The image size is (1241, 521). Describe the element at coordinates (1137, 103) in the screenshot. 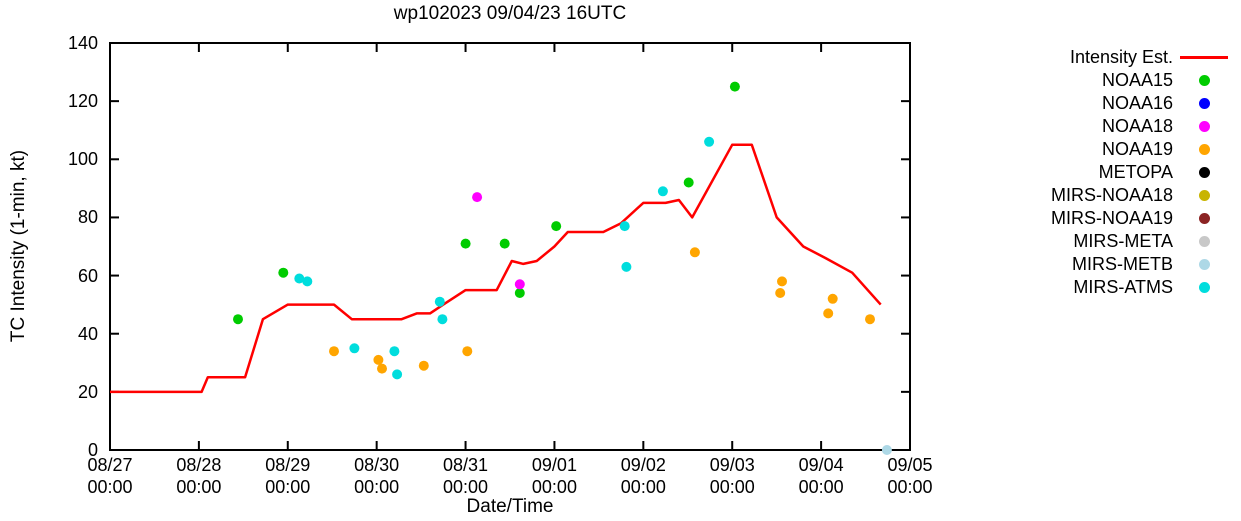

I see `legend-label: NOAA16` at that location.